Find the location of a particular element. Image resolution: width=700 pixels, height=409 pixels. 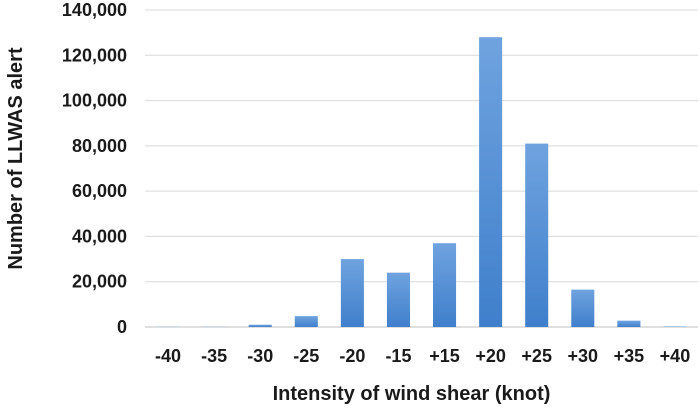

x-tick-label: +15 is located at coordinates (444, 356).